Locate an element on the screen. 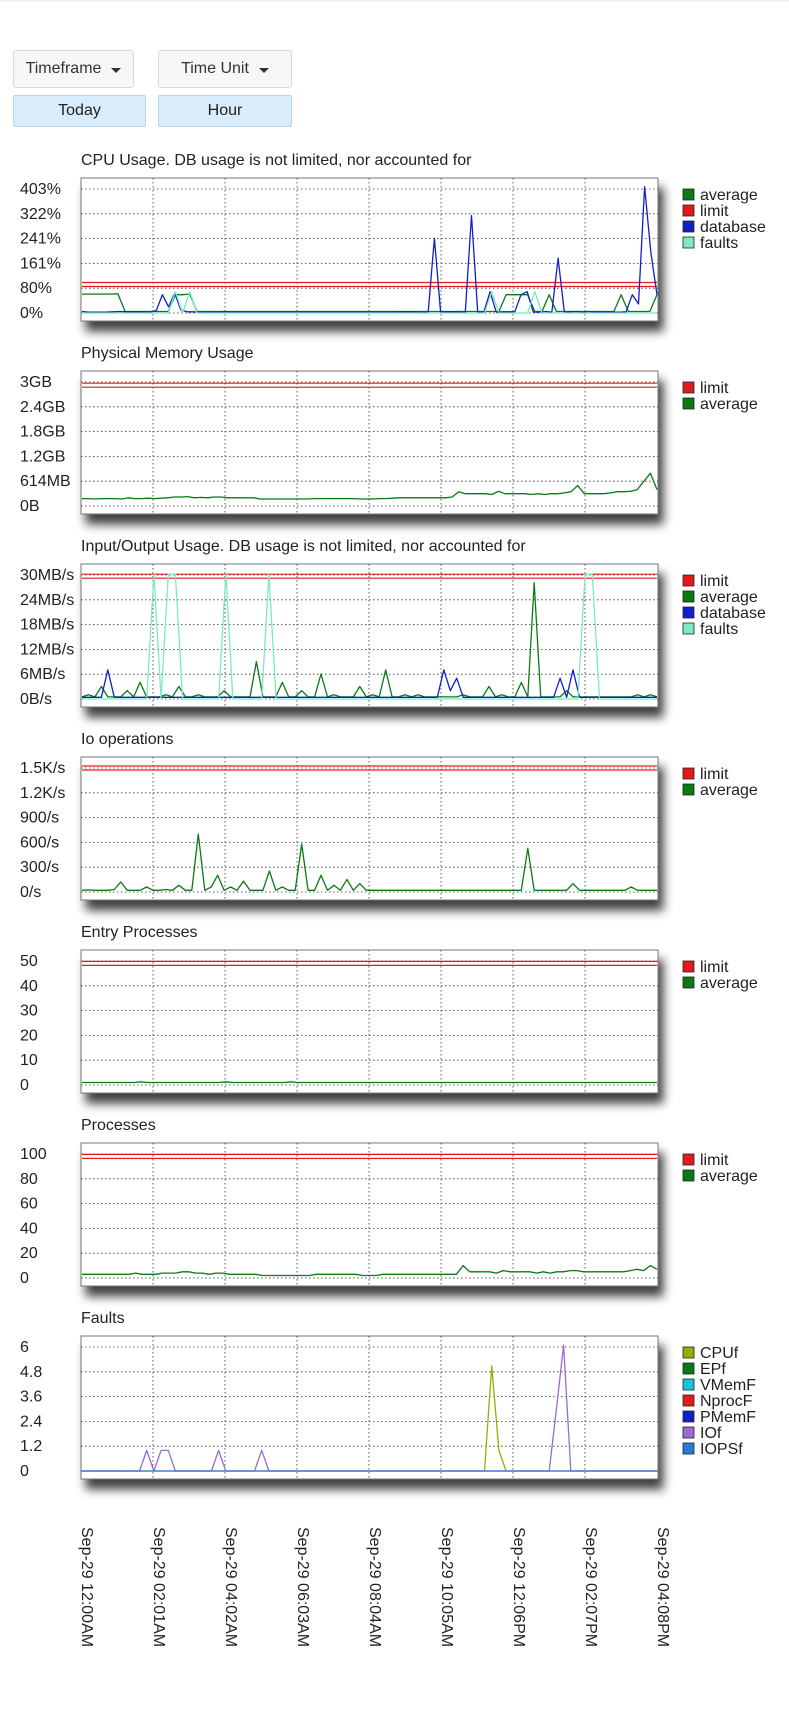  legend-swatch-iof is located at coordinates (688, 1432).